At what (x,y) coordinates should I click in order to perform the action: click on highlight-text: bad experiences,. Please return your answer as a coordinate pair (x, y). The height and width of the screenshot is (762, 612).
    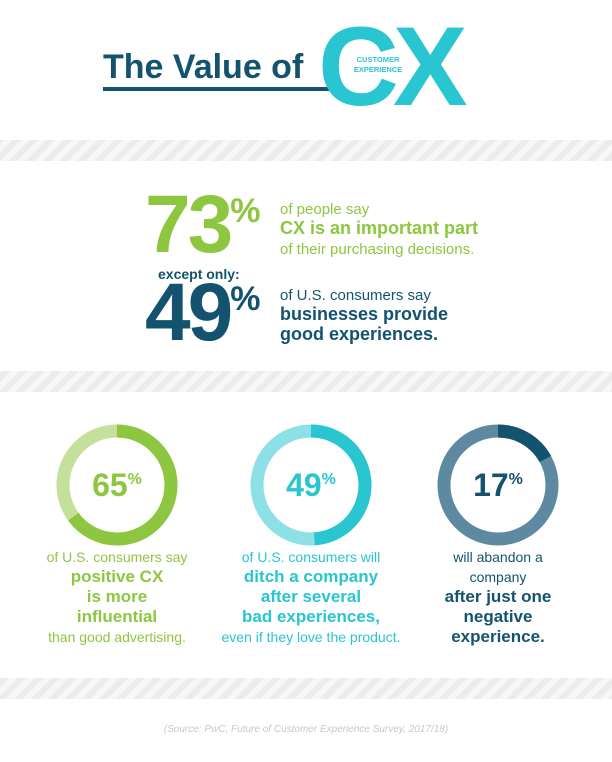
    Looking at the image, I should click on (311, 616).